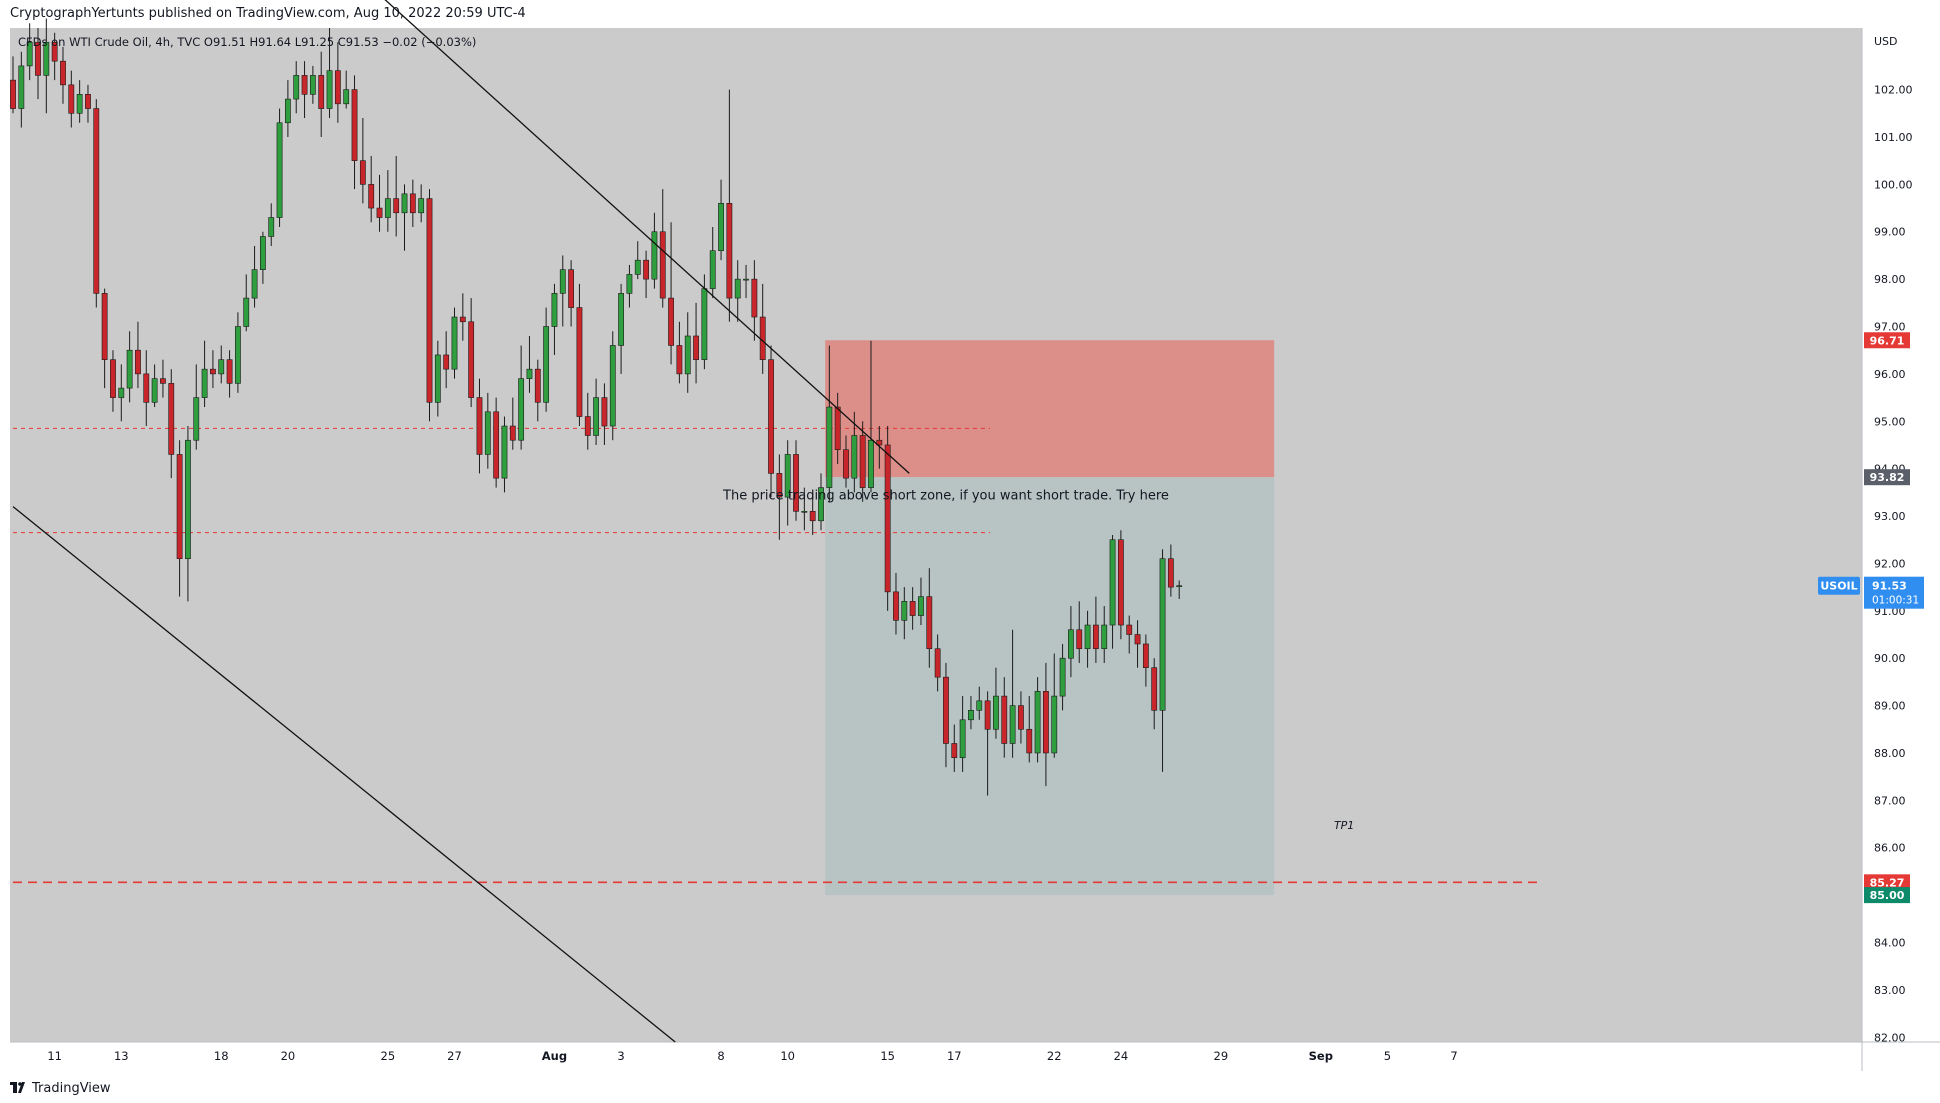 The height and width of the screenshot is (1103, 1940). I want to click on label-entry-price: 93.82, so click(1887, 477).